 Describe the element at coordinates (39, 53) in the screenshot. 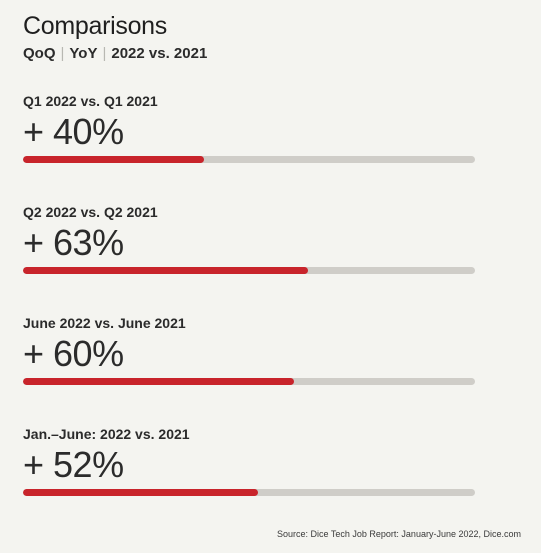

I see `subtitle-qoq: QoQ` at that location.